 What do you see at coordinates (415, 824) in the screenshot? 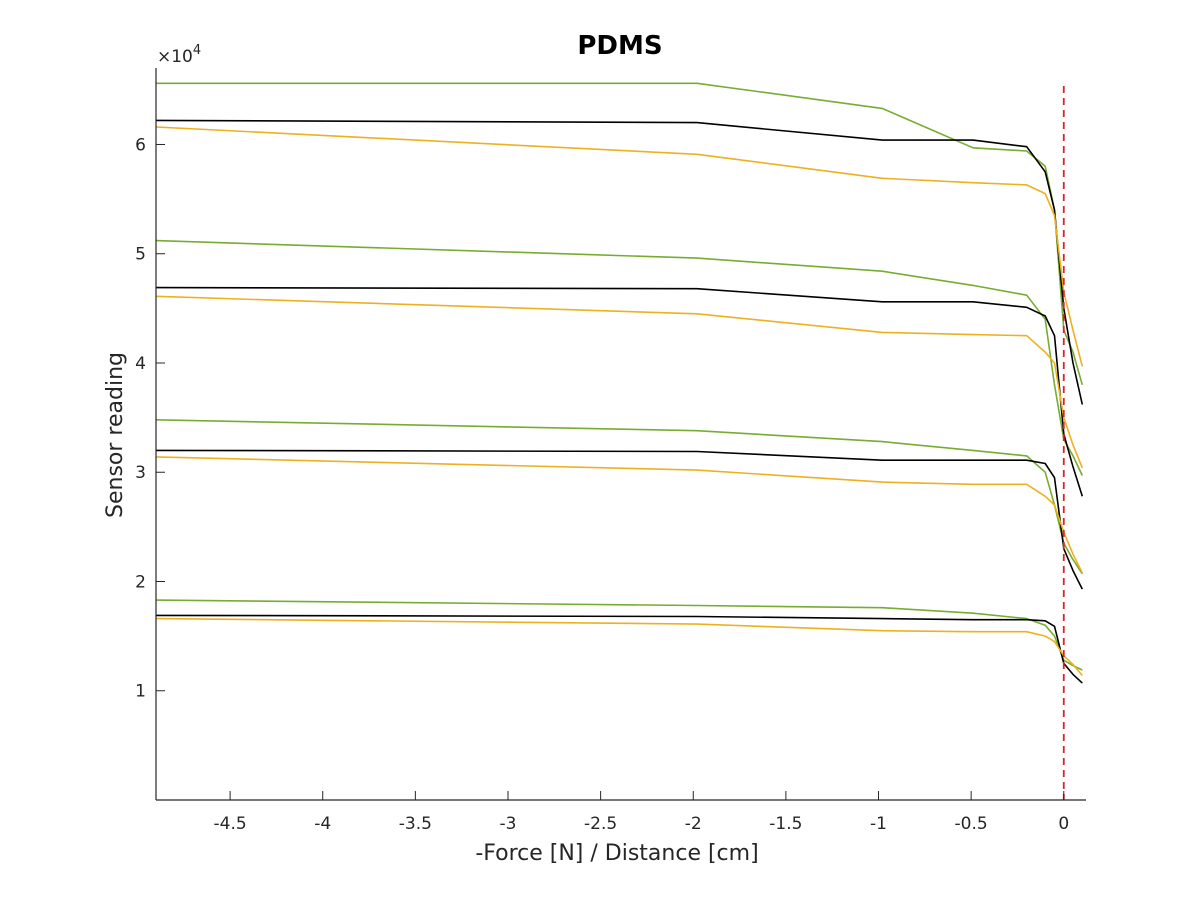
I see `x-tick-label: -3.5` at bounding box center [415, 824].